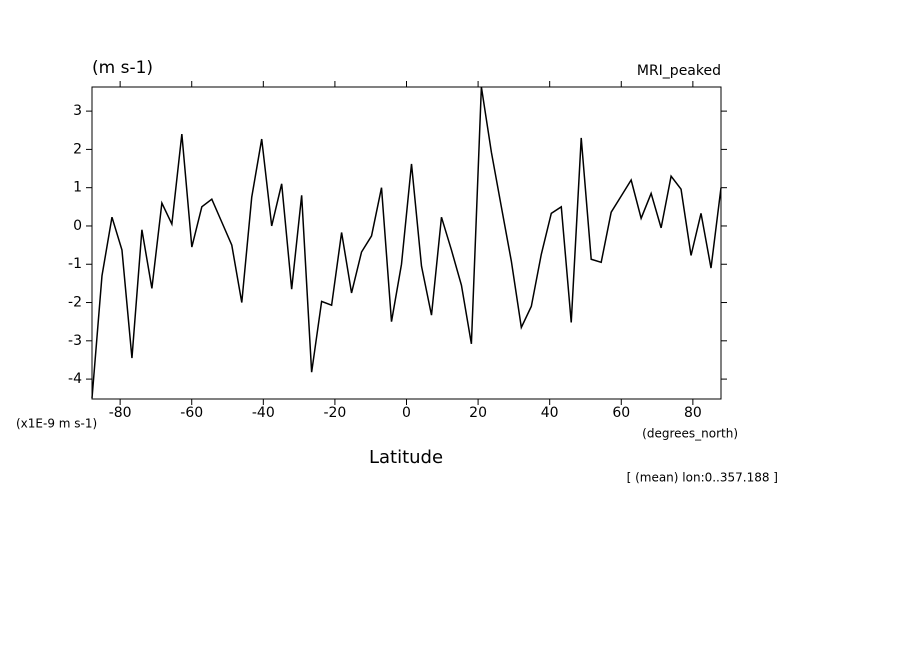 This screenshot has height=654, width=904. I want to click on y-tick-label: -4, so click(75, 379).